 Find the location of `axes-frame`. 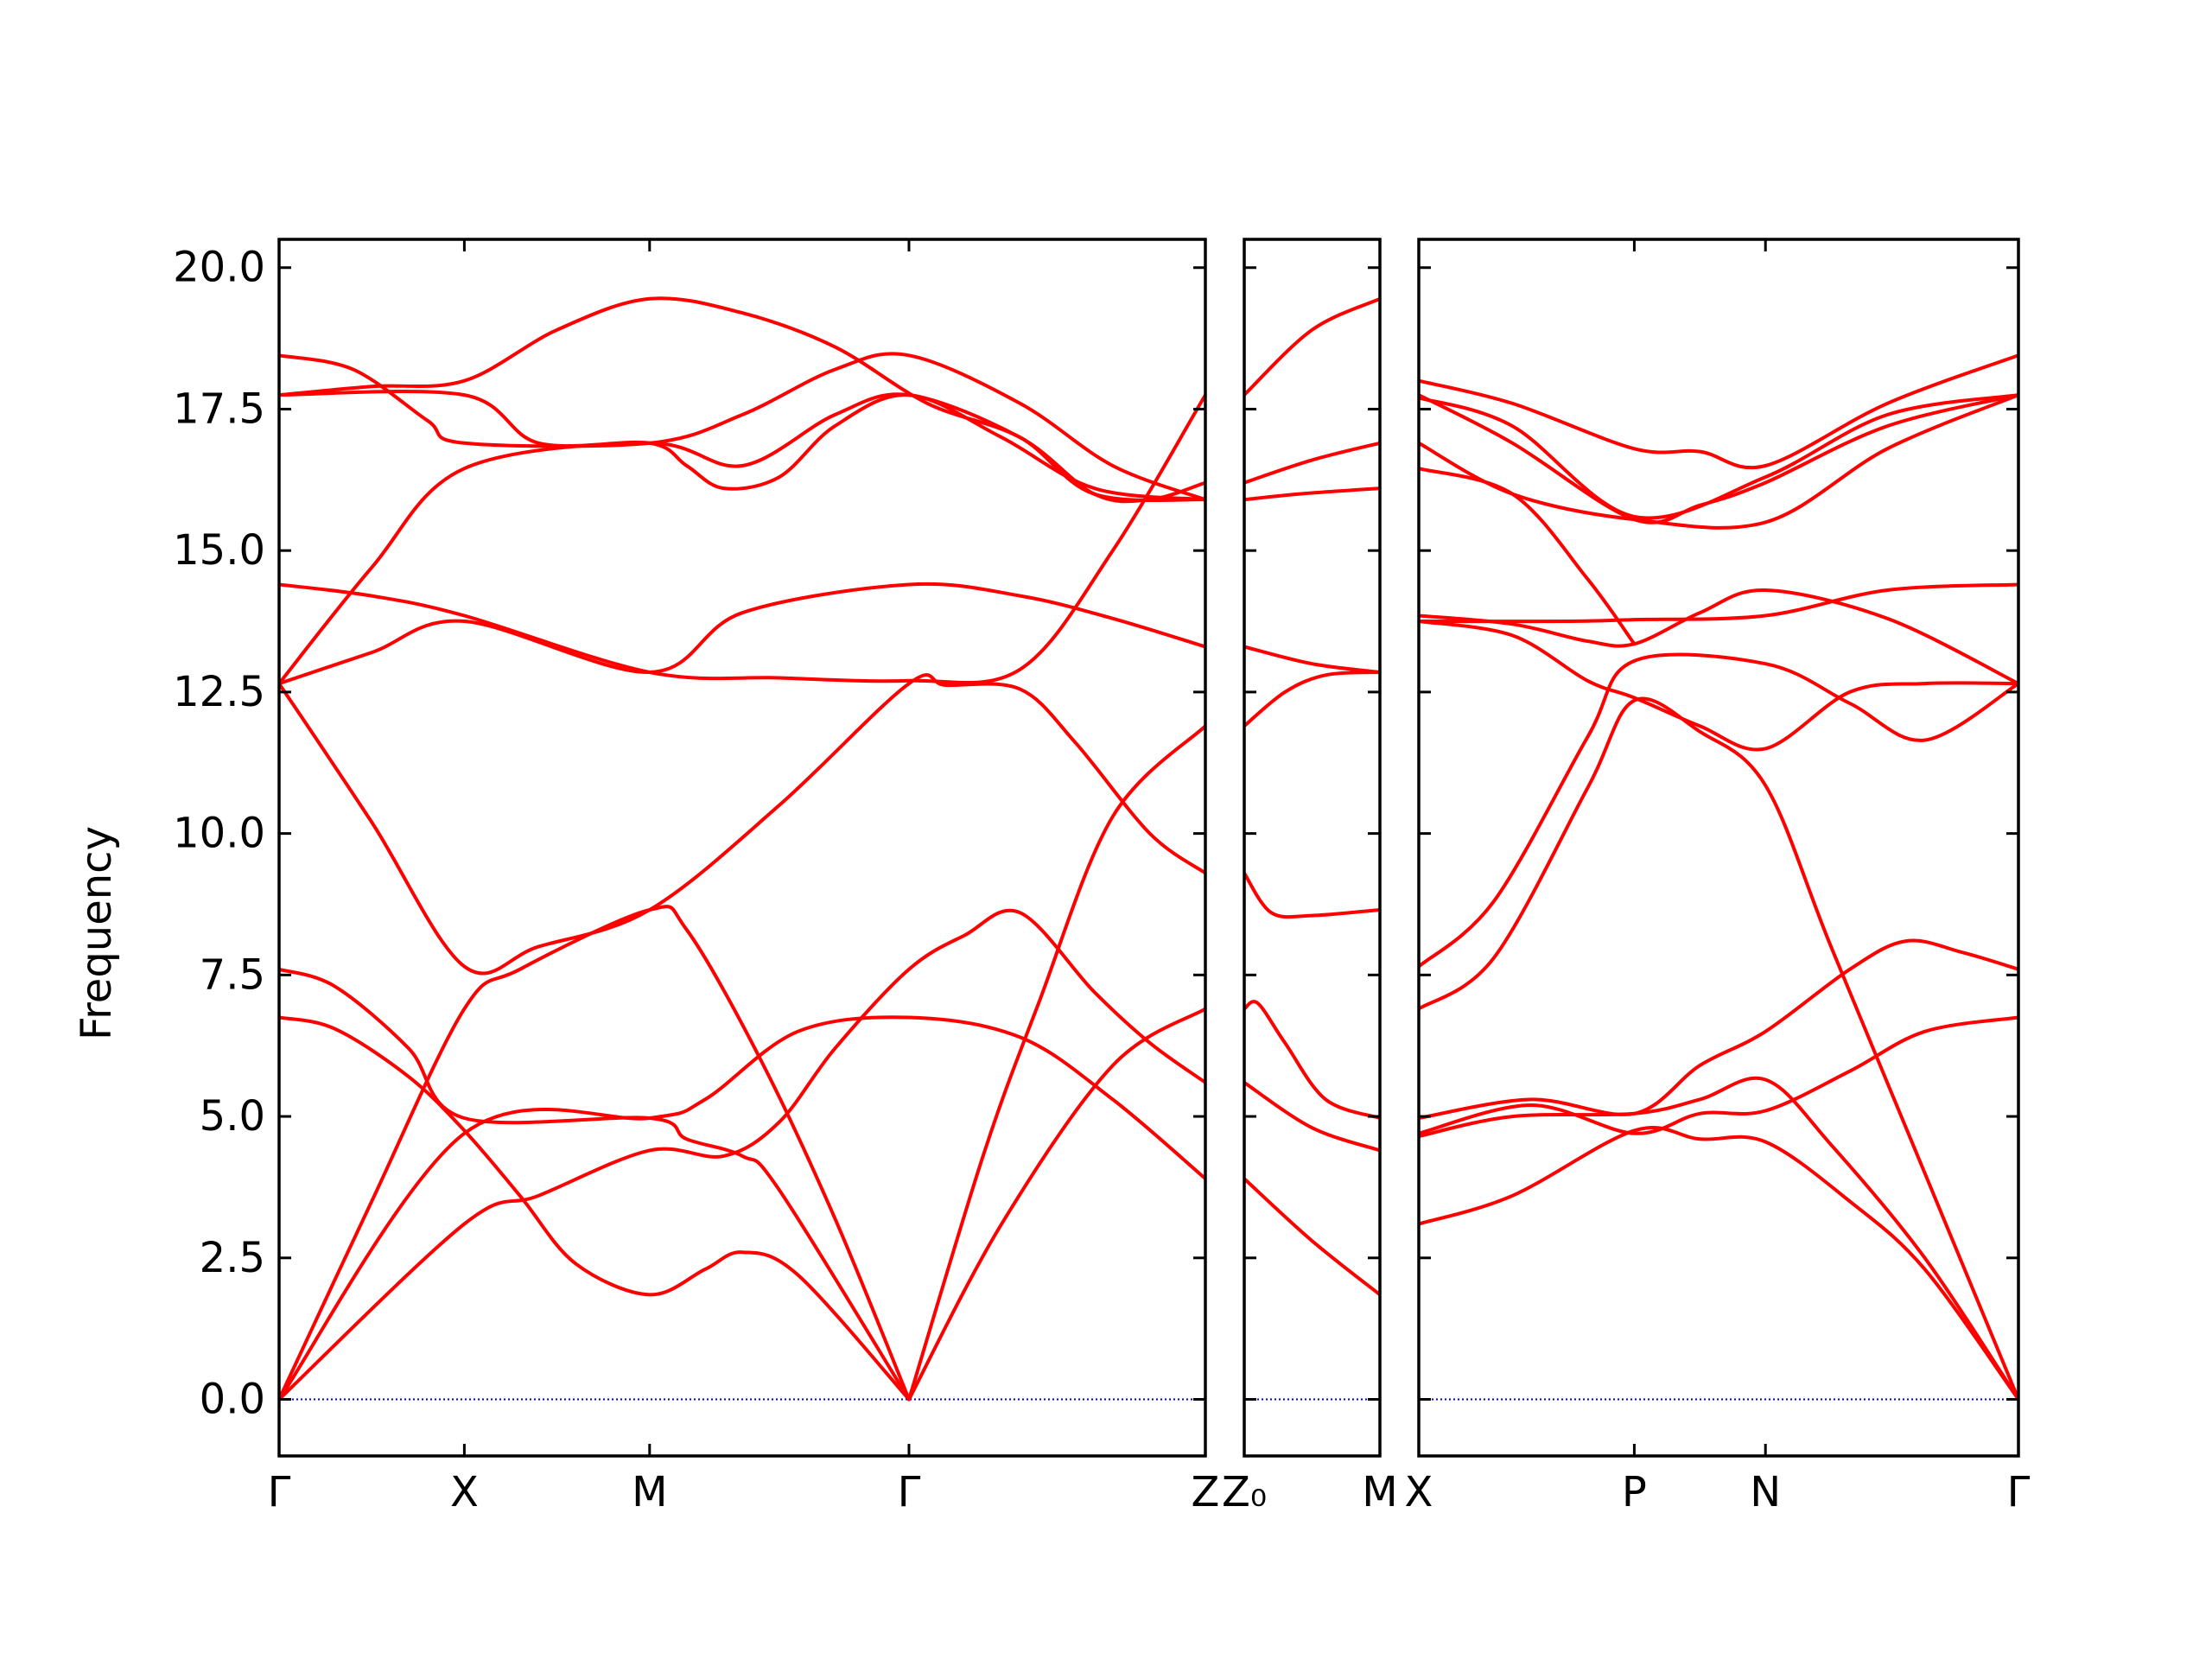

axes-frame is located at coordinates (1312, 848).